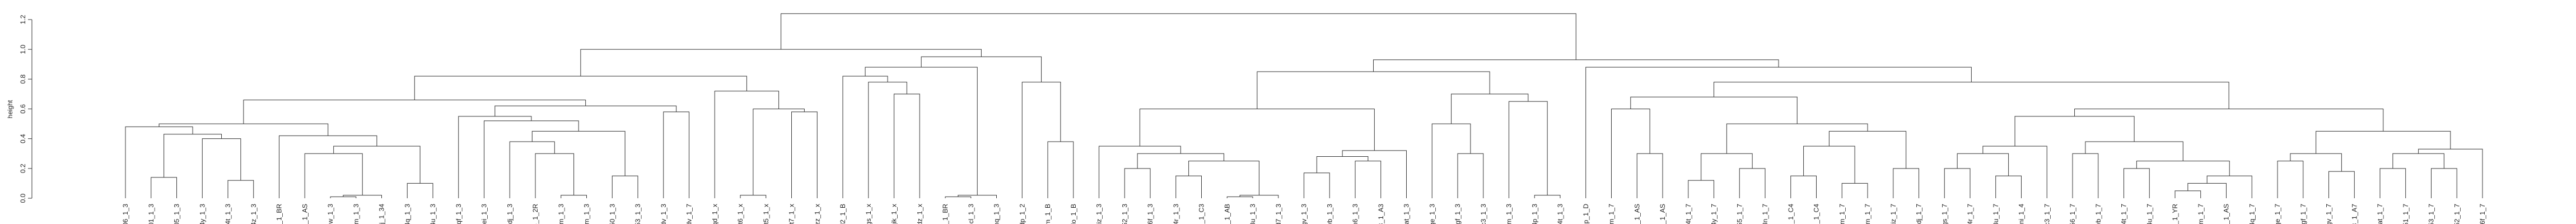 This screenshot has height=224, width=2576. Describe the element at coordinates (843, 214) in the screenshot. I see `leaf-label: 5dd2_1_B` at that location.